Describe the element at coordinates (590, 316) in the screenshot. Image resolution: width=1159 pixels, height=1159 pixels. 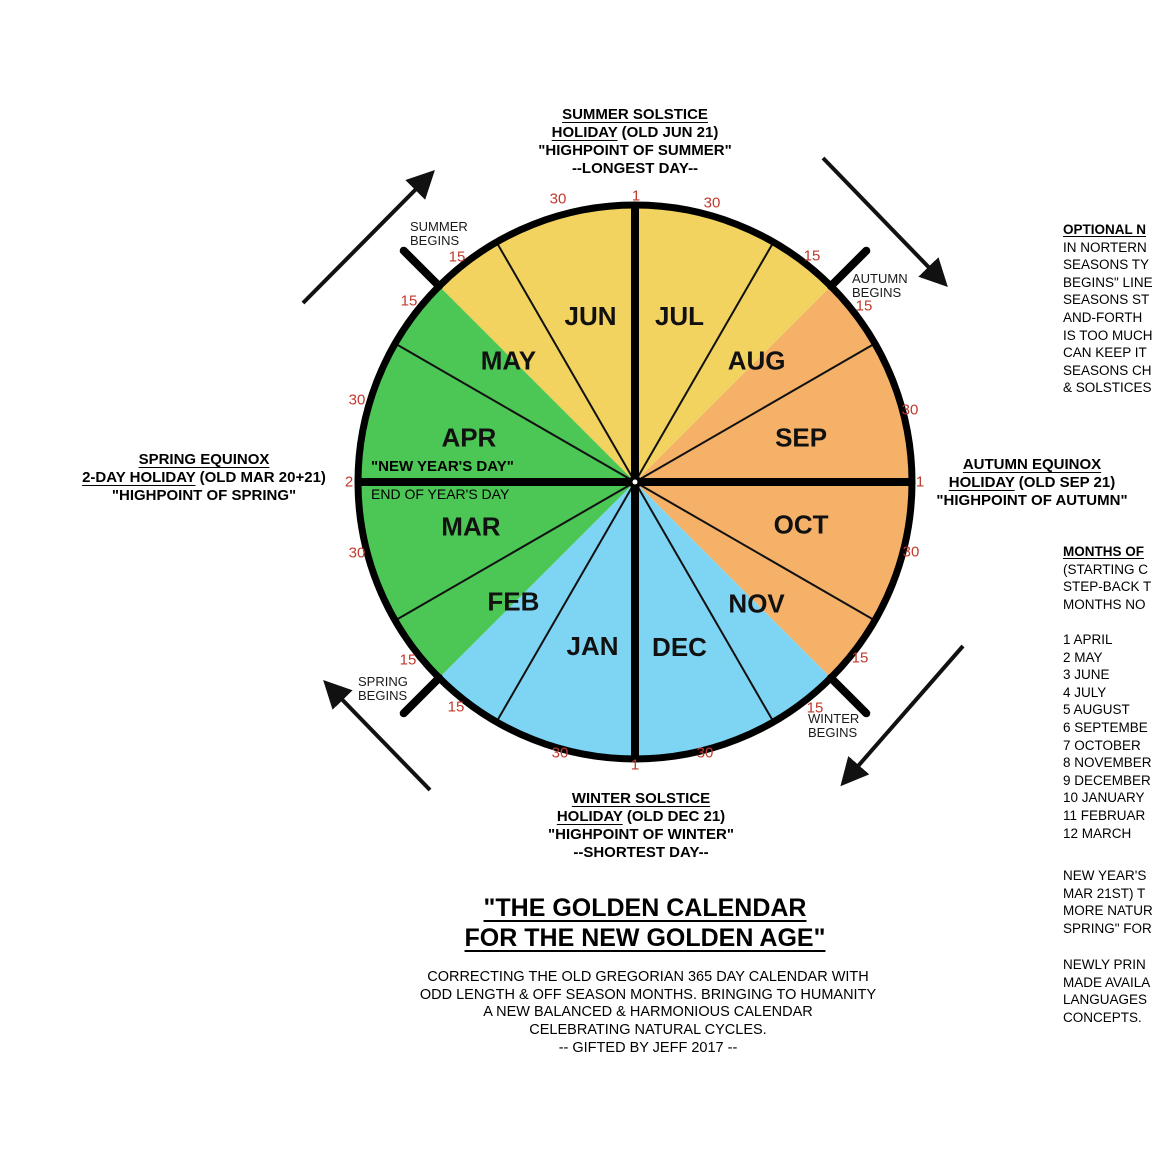
I see `month-jun: JUN` at that location.